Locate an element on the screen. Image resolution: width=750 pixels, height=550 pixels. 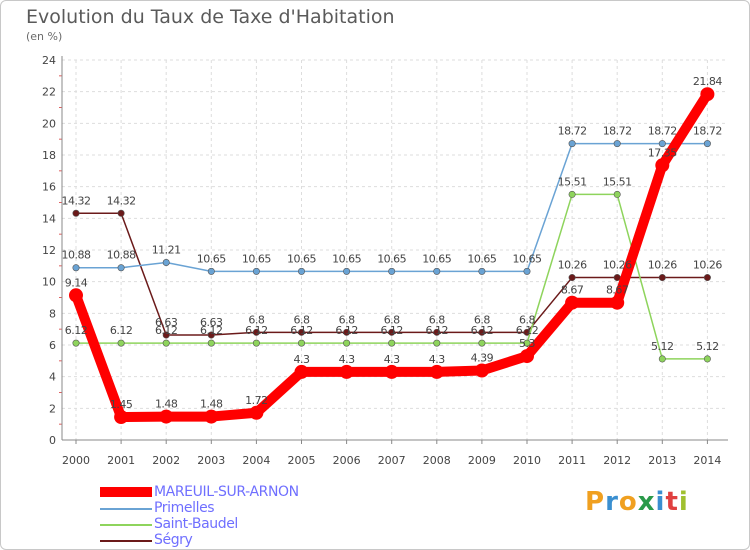
x-tick-label: 2004 is located at coordinates (256, 460).